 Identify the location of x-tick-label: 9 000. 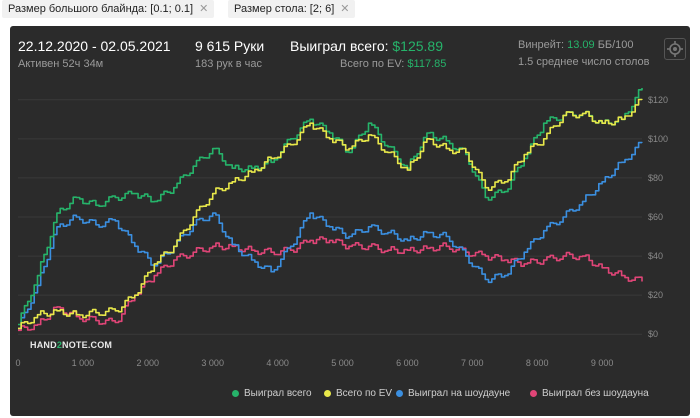
(602, 363).